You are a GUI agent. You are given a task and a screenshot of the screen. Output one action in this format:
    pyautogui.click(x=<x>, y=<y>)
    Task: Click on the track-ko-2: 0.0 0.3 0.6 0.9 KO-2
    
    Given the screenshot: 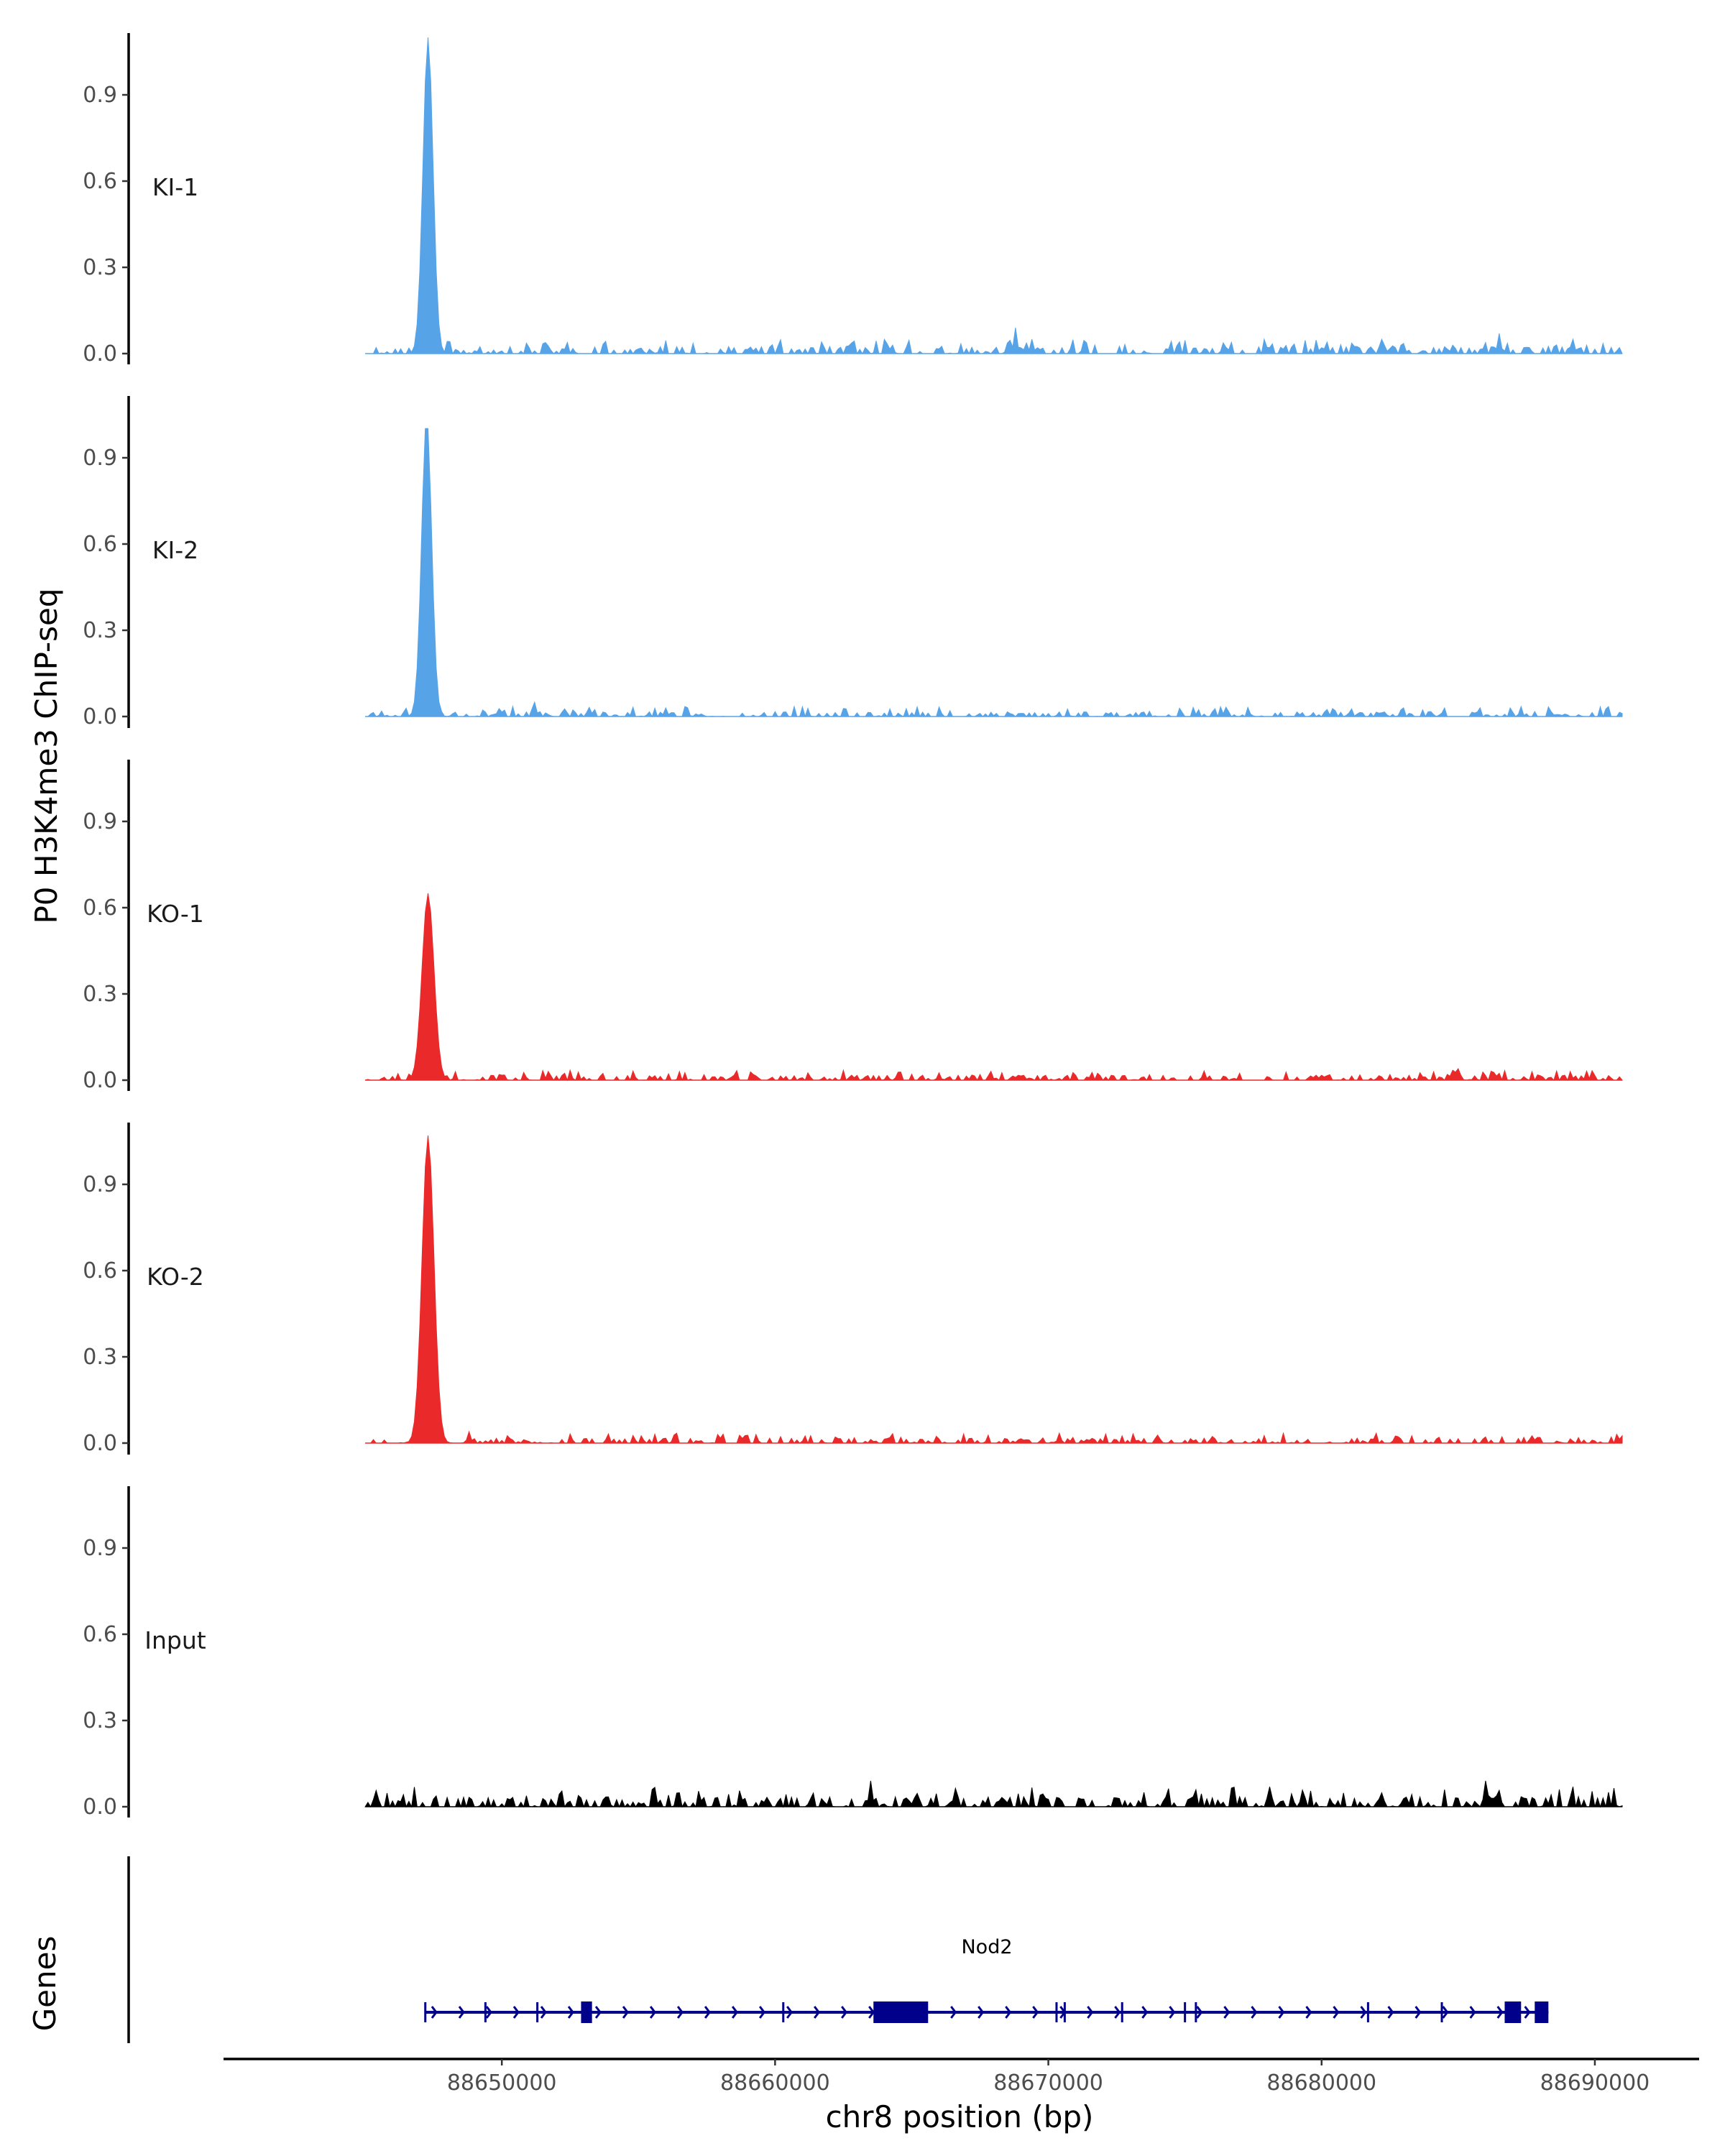 What is the action you would take?
    pyautogui.click(x=853, y=1289)
    